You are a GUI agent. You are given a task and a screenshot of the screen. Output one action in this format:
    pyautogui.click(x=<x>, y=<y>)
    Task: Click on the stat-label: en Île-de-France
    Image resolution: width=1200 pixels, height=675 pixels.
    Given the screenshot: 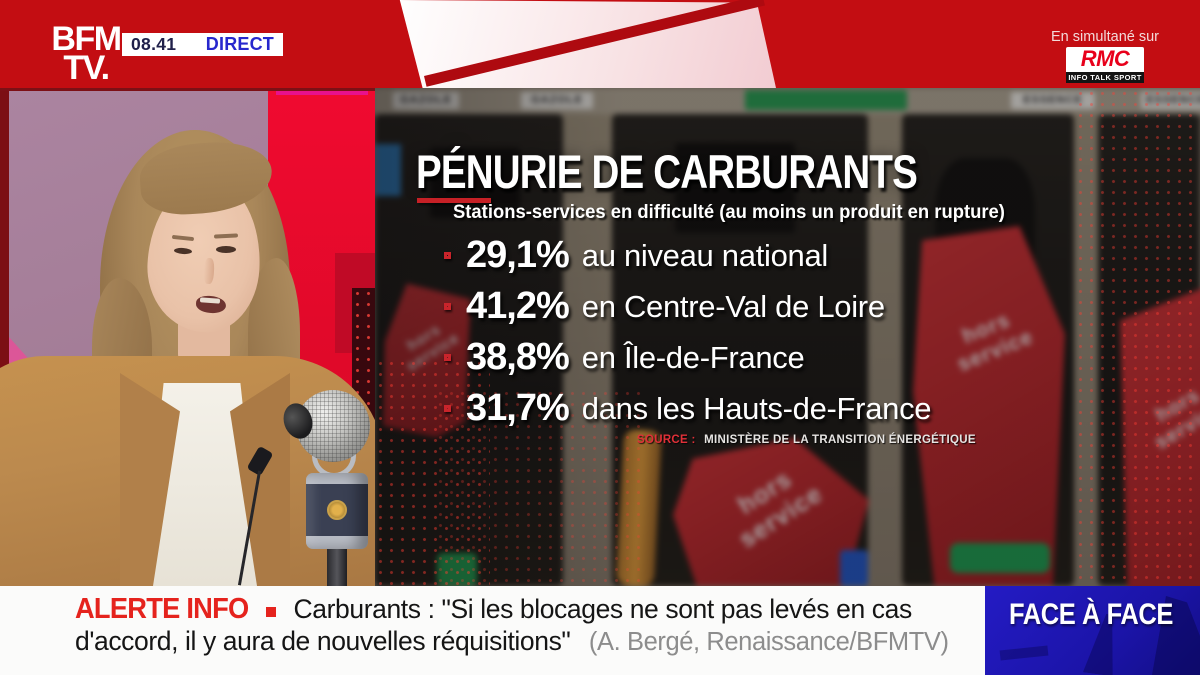 What is the action you would take?
    pyautogui.click(x=693, y=357)
    